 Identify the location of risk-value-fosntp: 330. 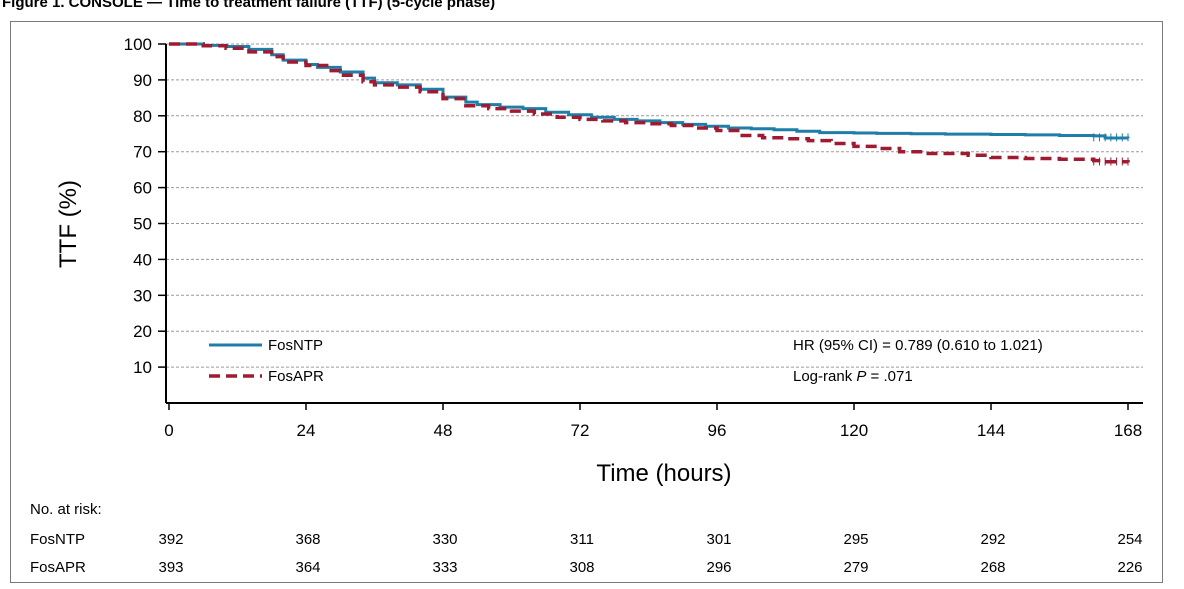
(444, 539).